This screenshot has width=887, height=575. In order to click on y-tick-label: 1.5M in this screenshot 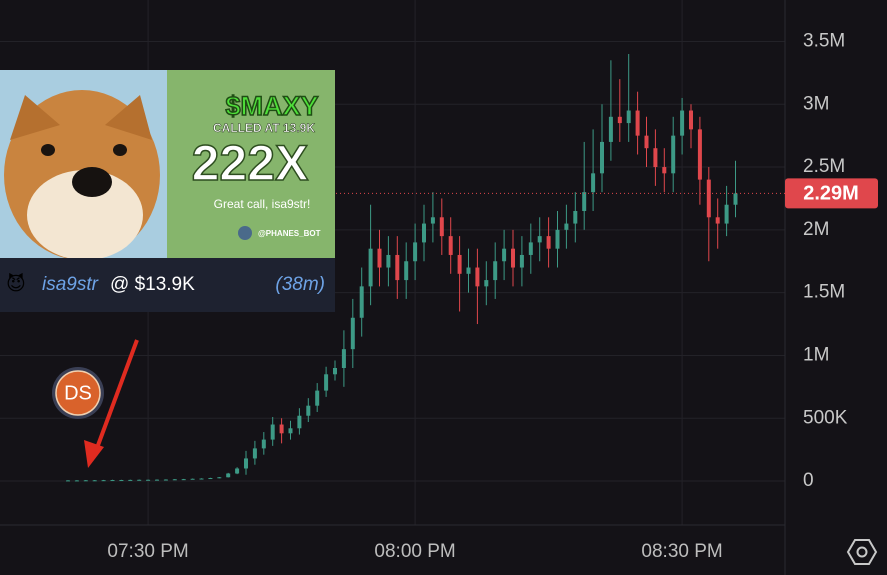, I will do `click(824, 292)`.